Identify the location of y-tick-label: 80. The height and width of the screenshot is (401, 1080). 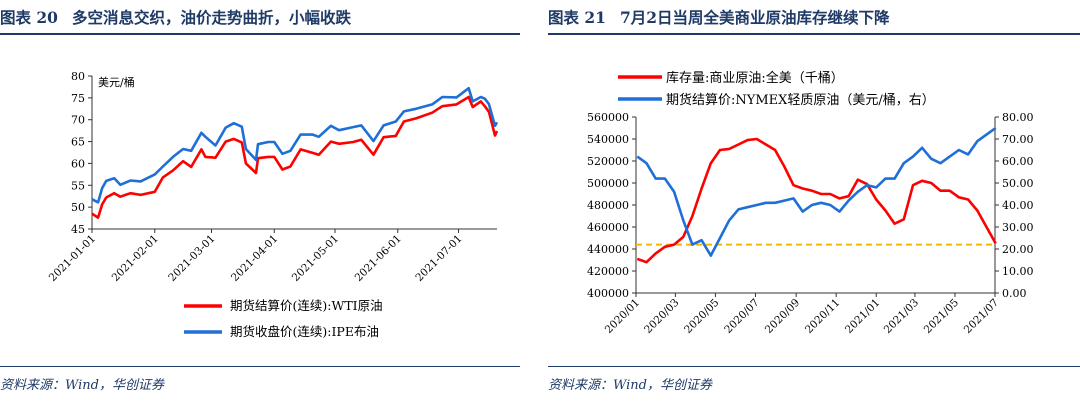
(78, 76).